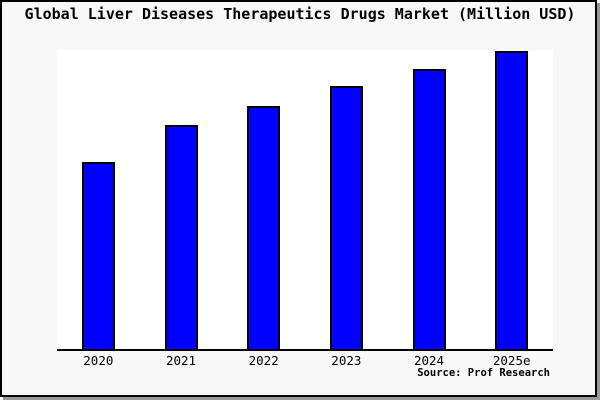  Describe the element at coordinates (181, 236) in the screenshot. I see `bar-2021` at that location.